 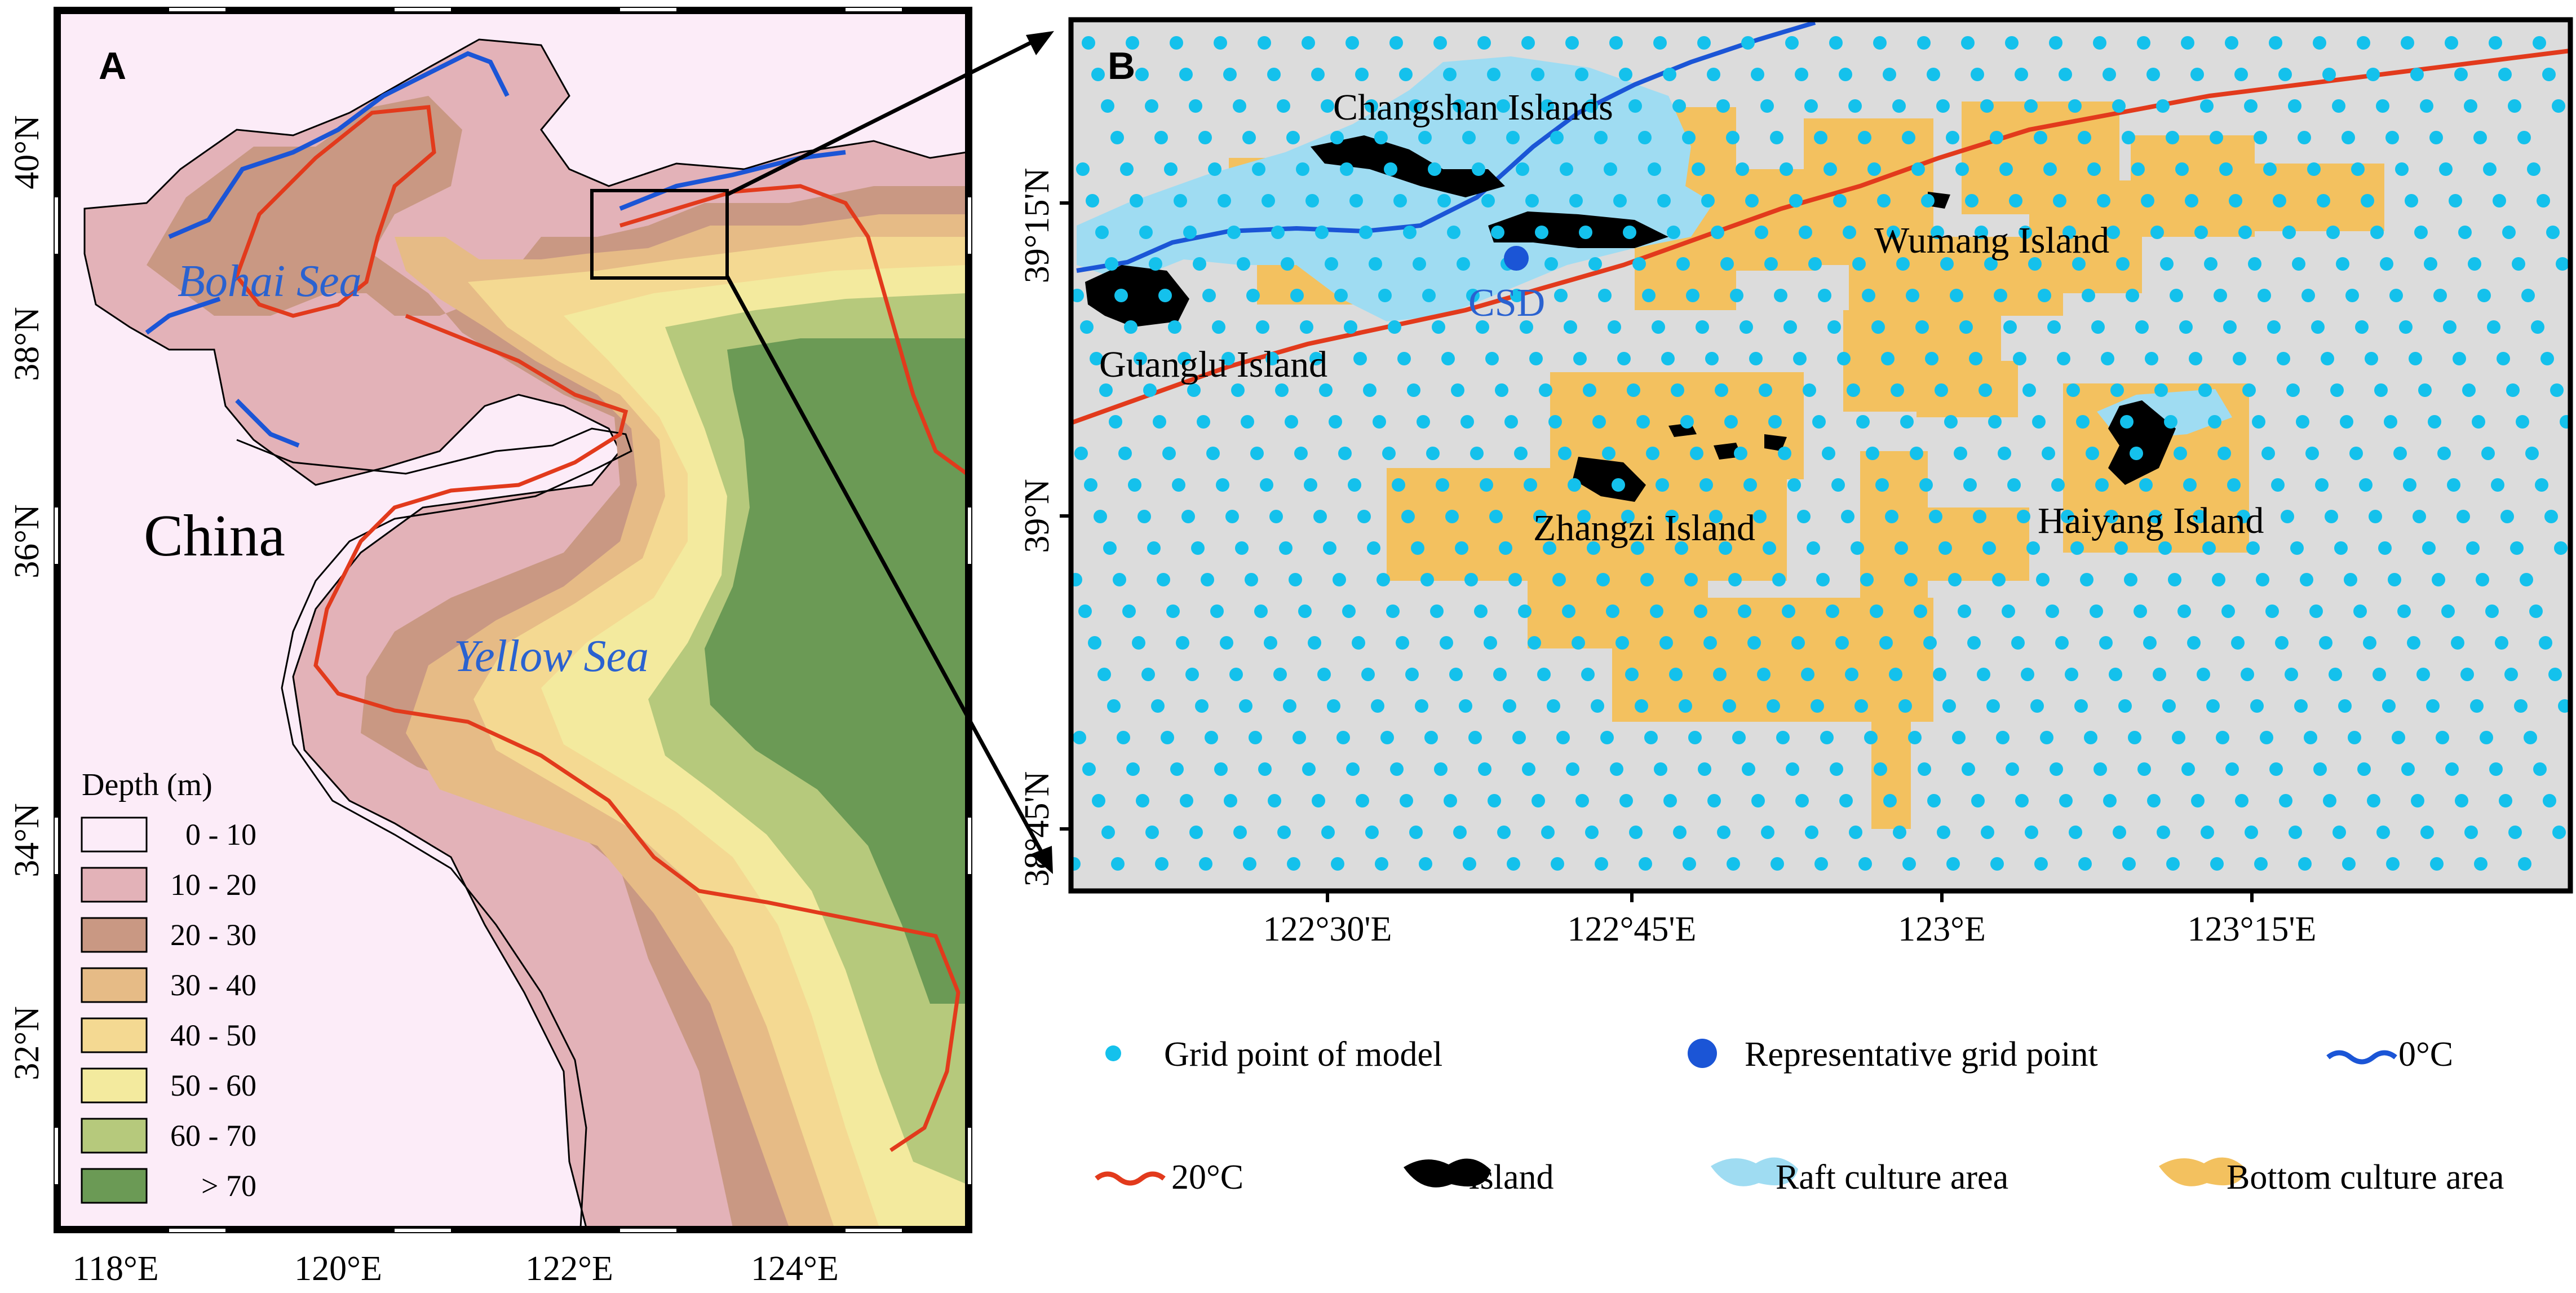 I want to click on lat-tick: 39°N, so click(x=1037, y=516).